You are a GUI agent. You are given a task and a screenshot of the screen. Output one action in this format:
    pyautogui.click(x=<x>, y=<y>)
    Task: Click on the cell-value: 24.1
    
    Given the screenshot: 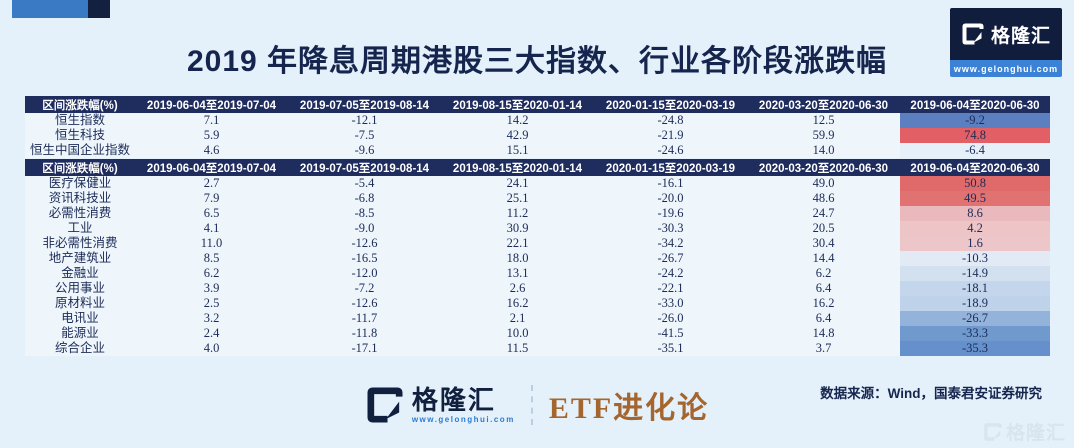 What is the action you would take?
    pyautogui.click(x=517, y=183)
    